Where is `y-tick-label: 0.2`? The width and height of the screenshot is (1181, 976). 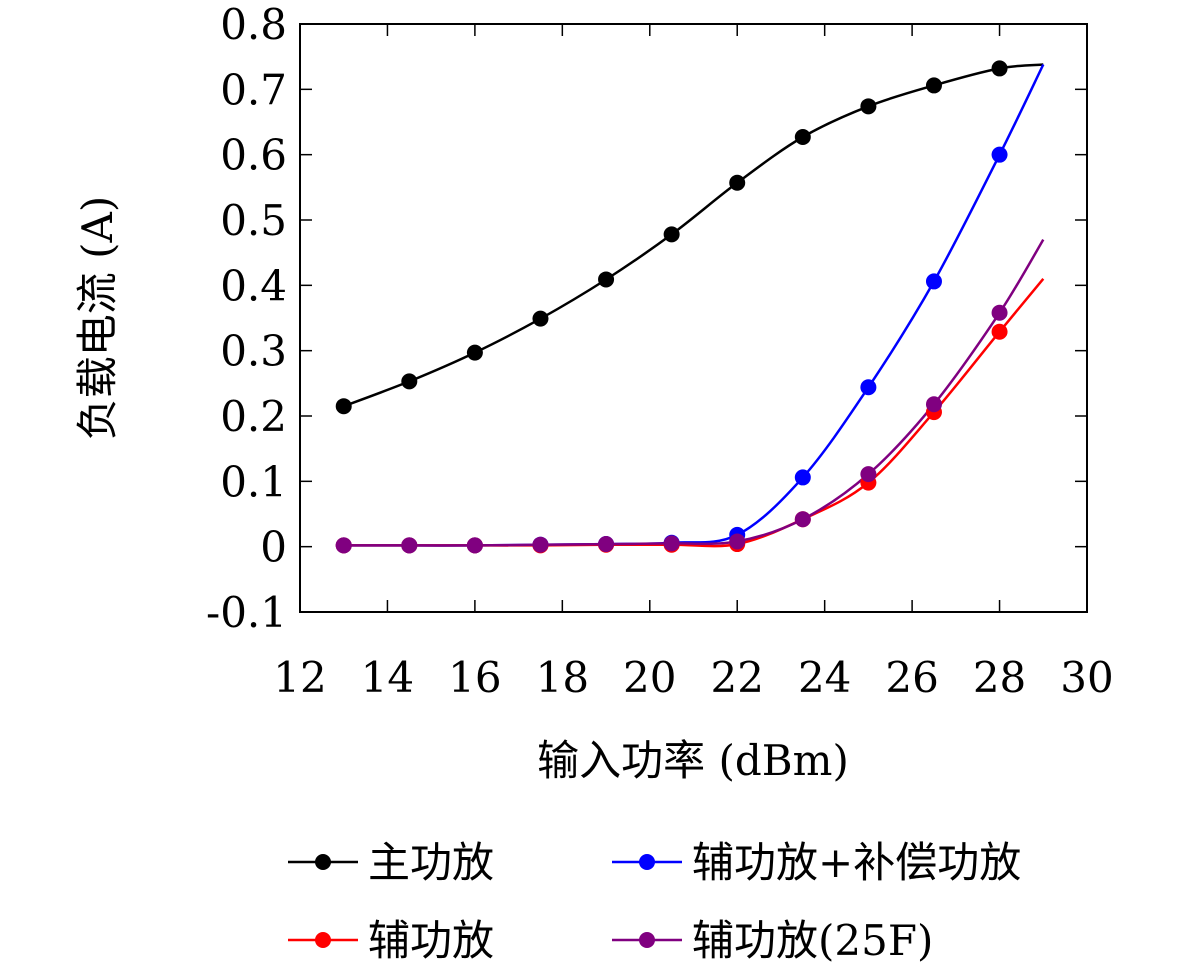
y-tick-label: 0.2 is located at coordinates (253, 416).